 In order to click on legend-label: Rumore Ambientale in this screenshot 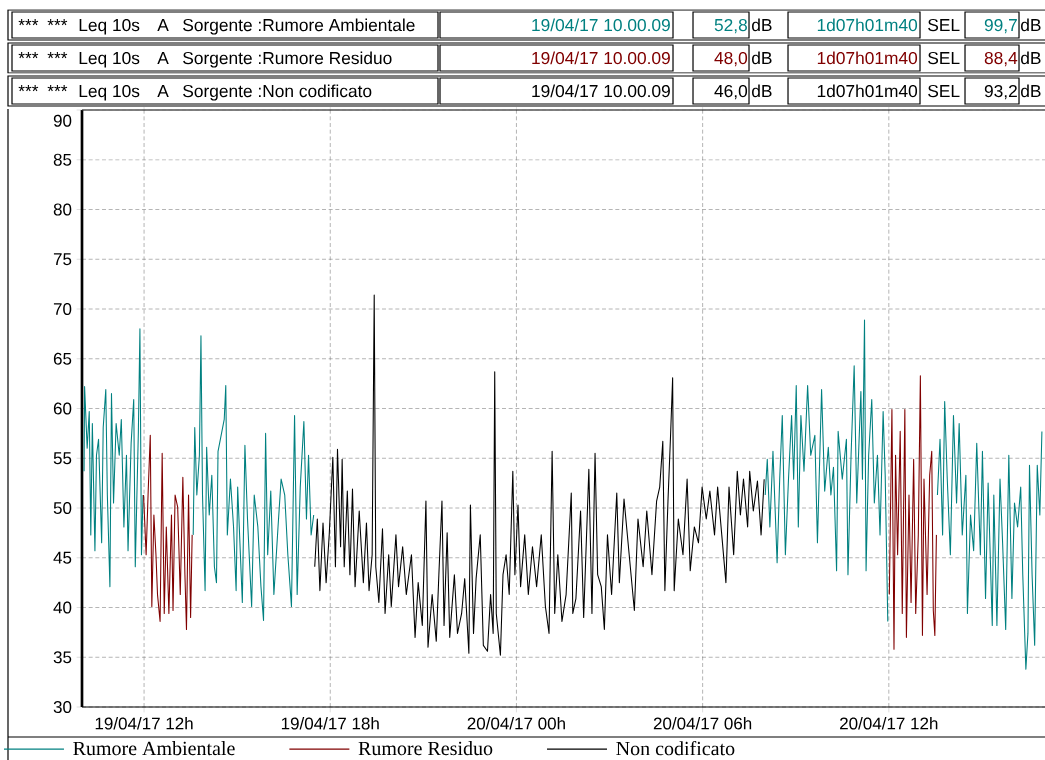, I will do `click(154, 748)`.